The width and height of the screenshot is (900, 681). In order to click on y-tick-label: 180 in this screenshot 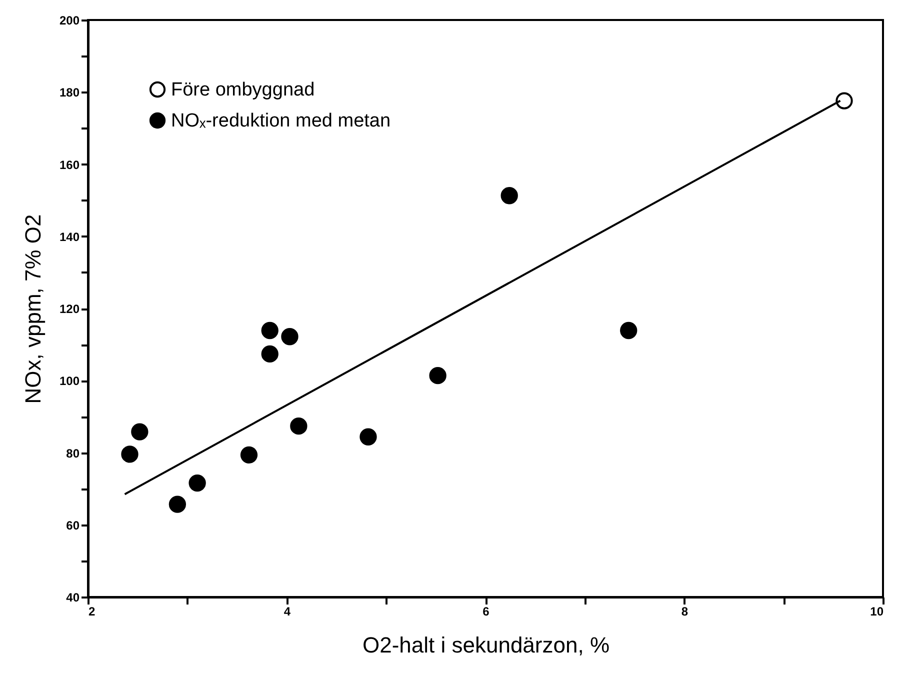, I will do `click(69, 93)`.